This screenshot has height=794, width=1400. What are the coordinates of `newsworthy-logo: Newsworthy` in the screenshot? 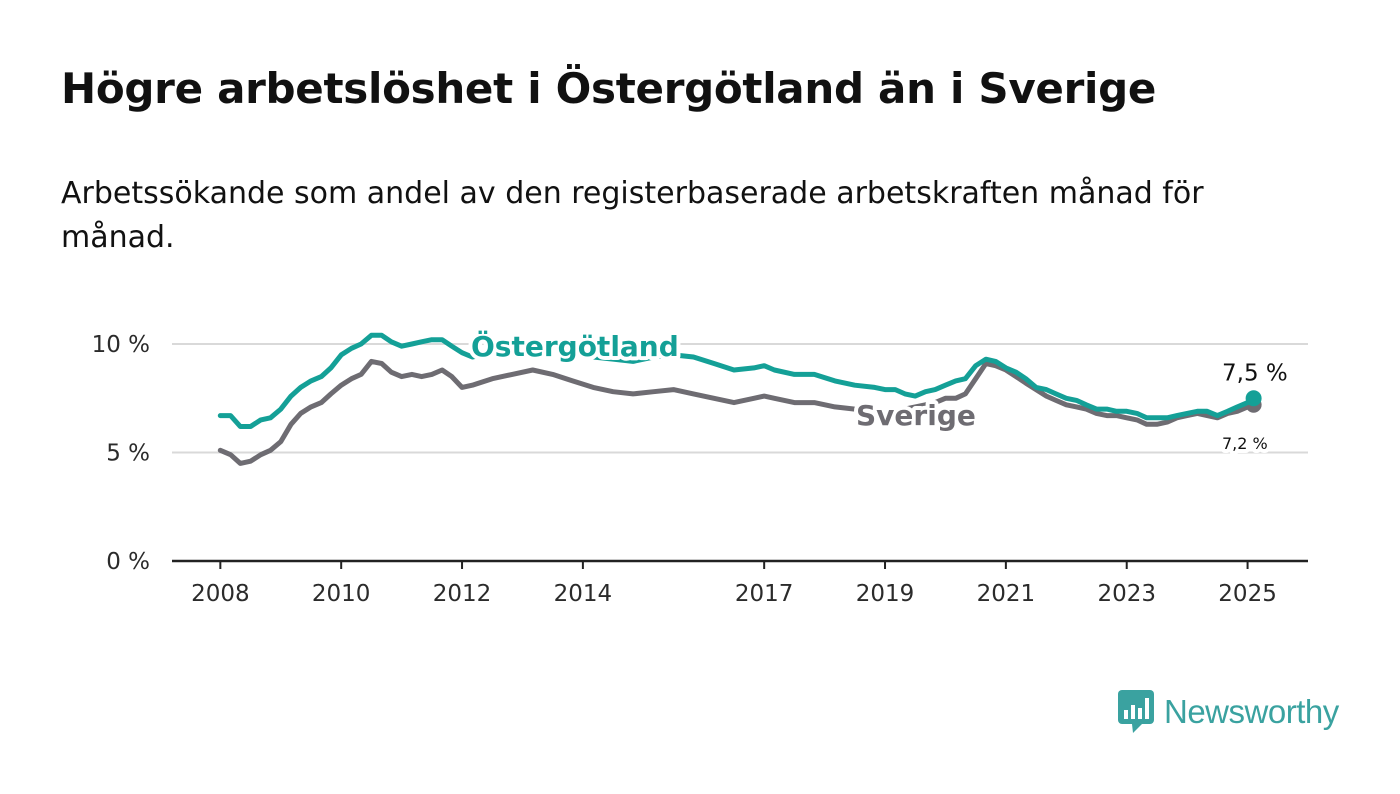 It's located at (1228, 712).